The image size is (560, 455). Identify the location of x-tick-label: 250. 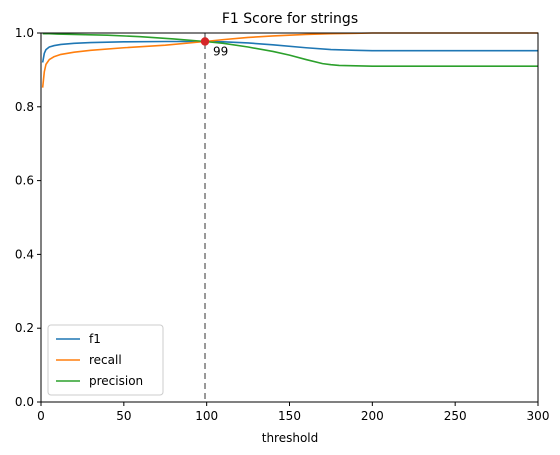
(455, 416).